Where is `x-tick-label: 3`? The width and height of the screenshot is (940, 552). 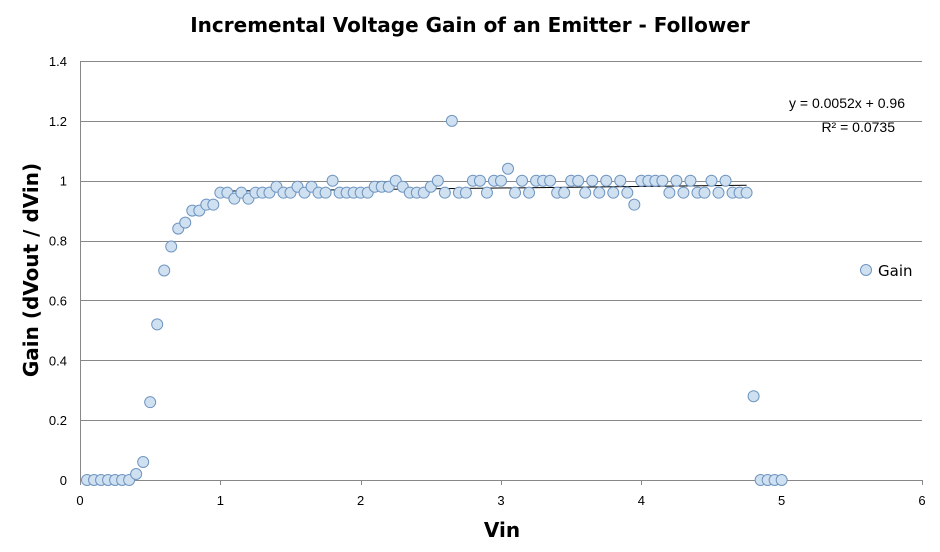
x-tick-label: 3 is located at coordinates (500, 500).